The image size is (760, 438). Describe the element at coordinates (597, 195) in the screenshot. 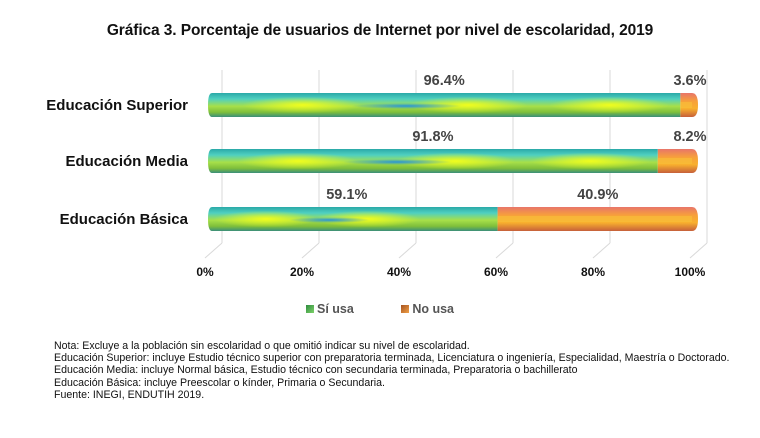

I see `data-label: 40.9%` at that location.